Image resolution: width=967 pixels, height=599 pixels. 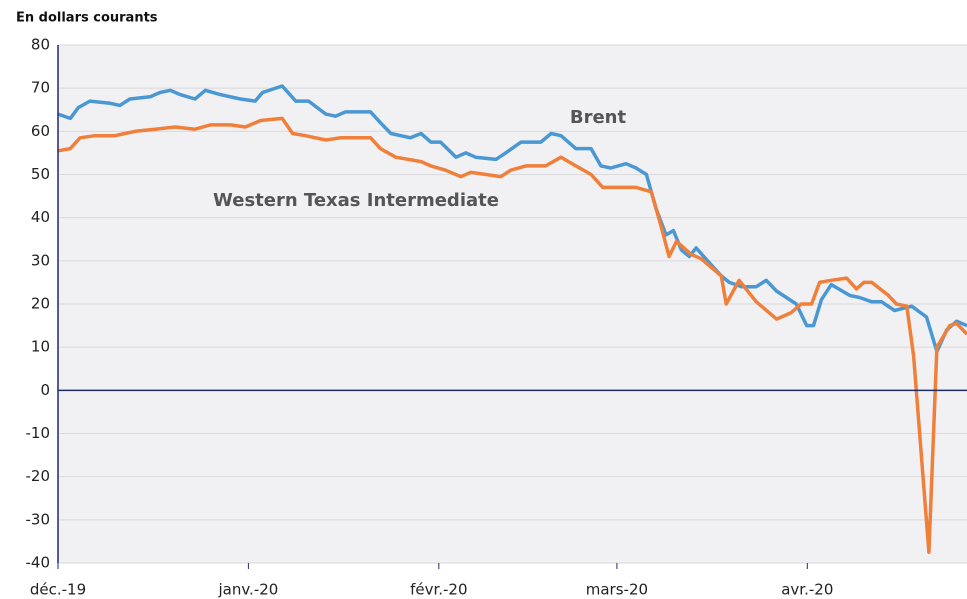 What do you see at coordinates (45, 390) in the screenshot?
I see `y-tick-label: 0` at bounding box center [45, 390].